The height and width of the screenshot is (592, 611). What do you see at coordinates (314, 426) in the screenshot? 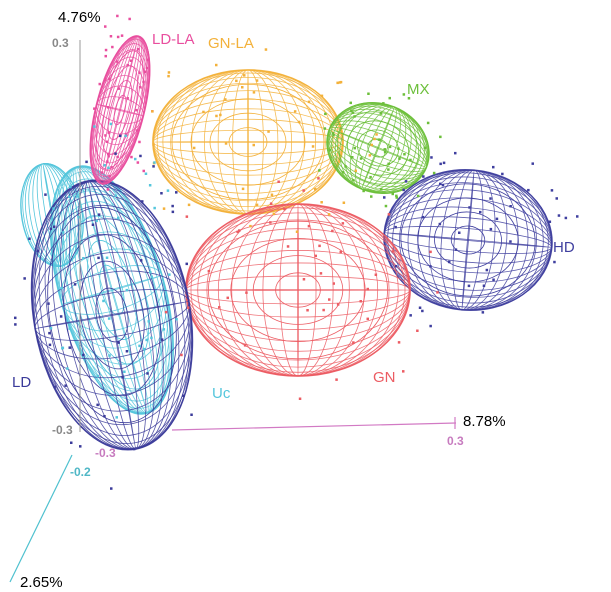
I see `x-axis` at bounding box center [314, 426].